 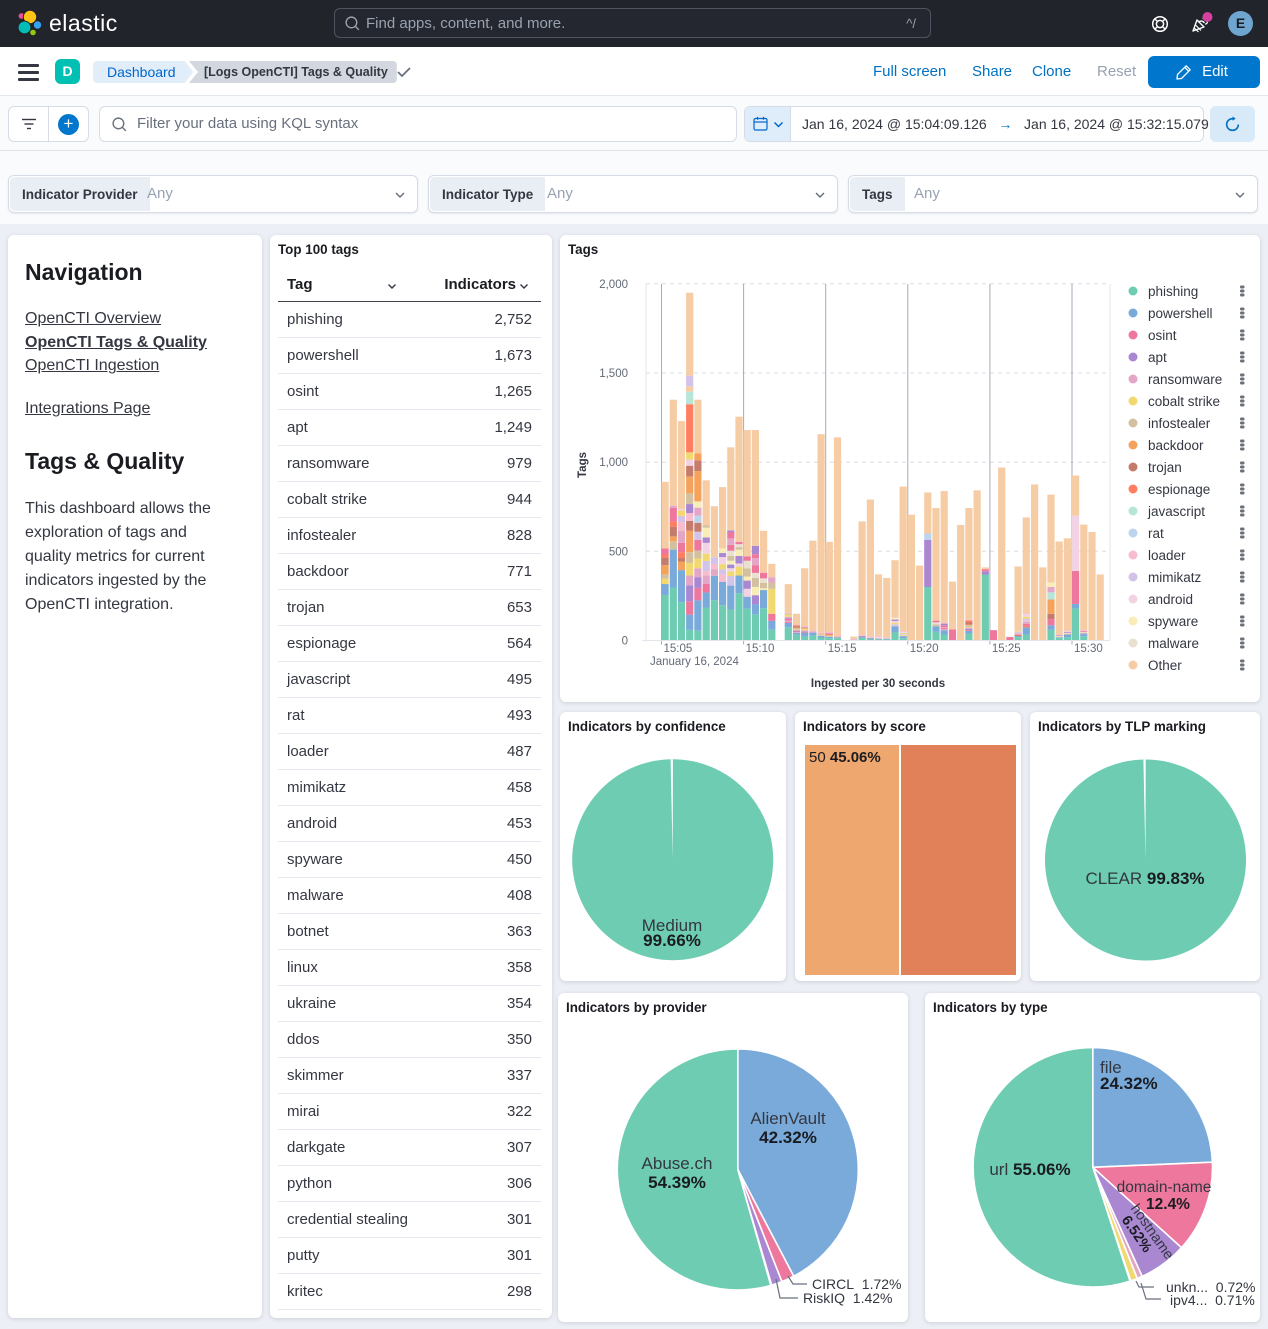 I want to click on svg-text: 15:05, so click(x=678, y=649).